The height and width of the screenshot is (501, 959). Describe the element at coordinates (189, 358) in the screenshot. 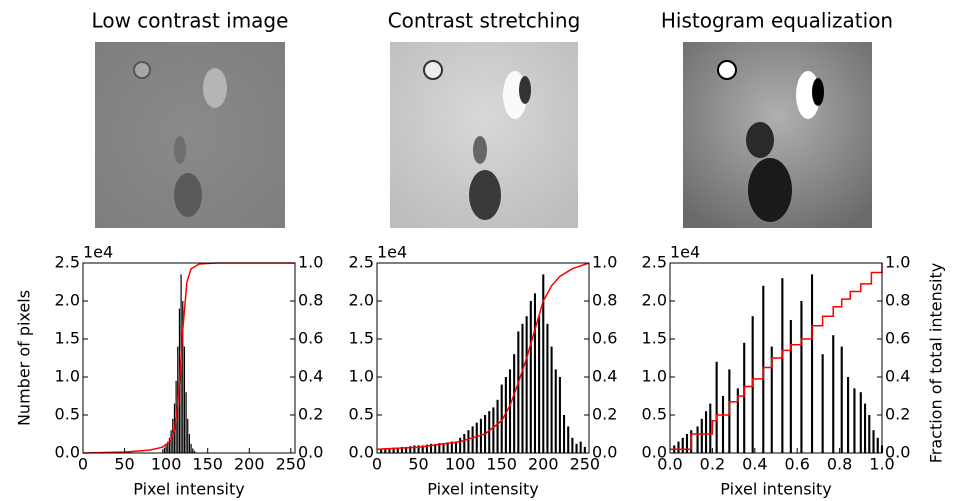

I see `axes-frame` at that location.